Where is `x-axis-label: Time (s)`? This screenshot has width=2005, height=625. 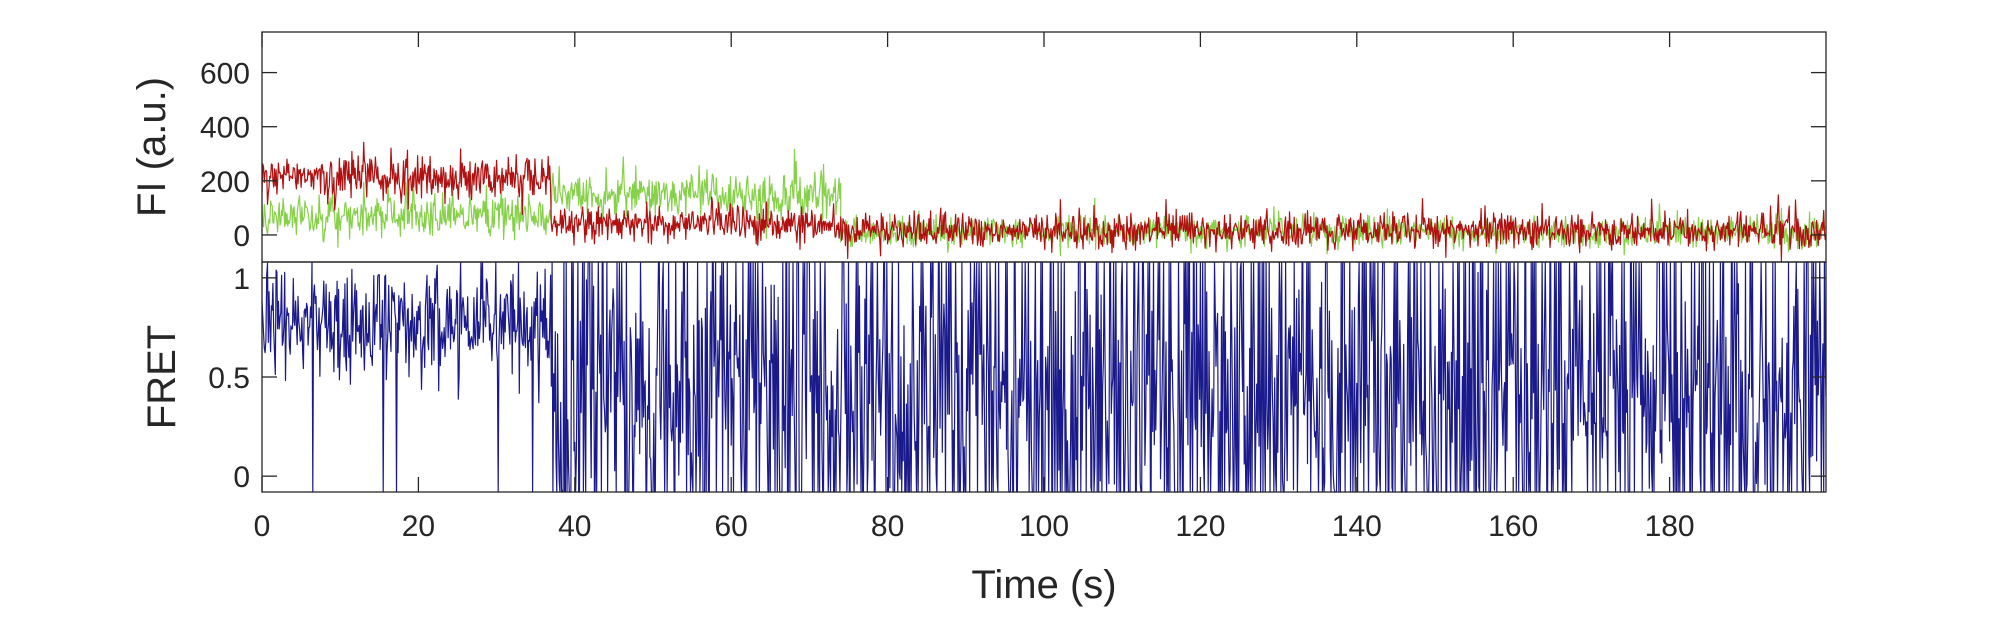
x-axis-label: Time (s) is located at coordinates (1043, 585).